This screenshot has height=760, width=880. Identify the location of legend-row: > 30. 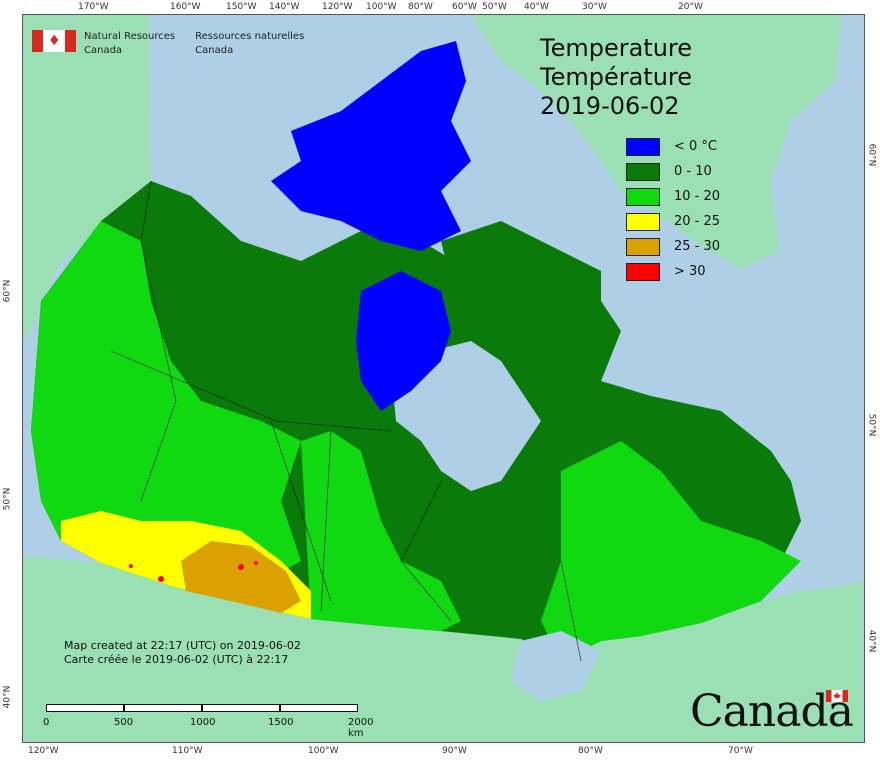
(673, 271).